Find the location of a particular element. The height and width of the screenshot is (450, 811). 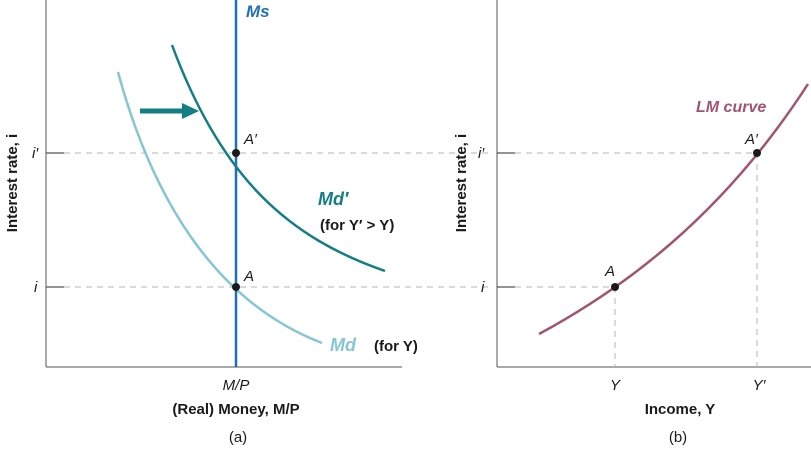

panel-b-y-axis-title: Interest rate, i is located at coordinates (461, 183).